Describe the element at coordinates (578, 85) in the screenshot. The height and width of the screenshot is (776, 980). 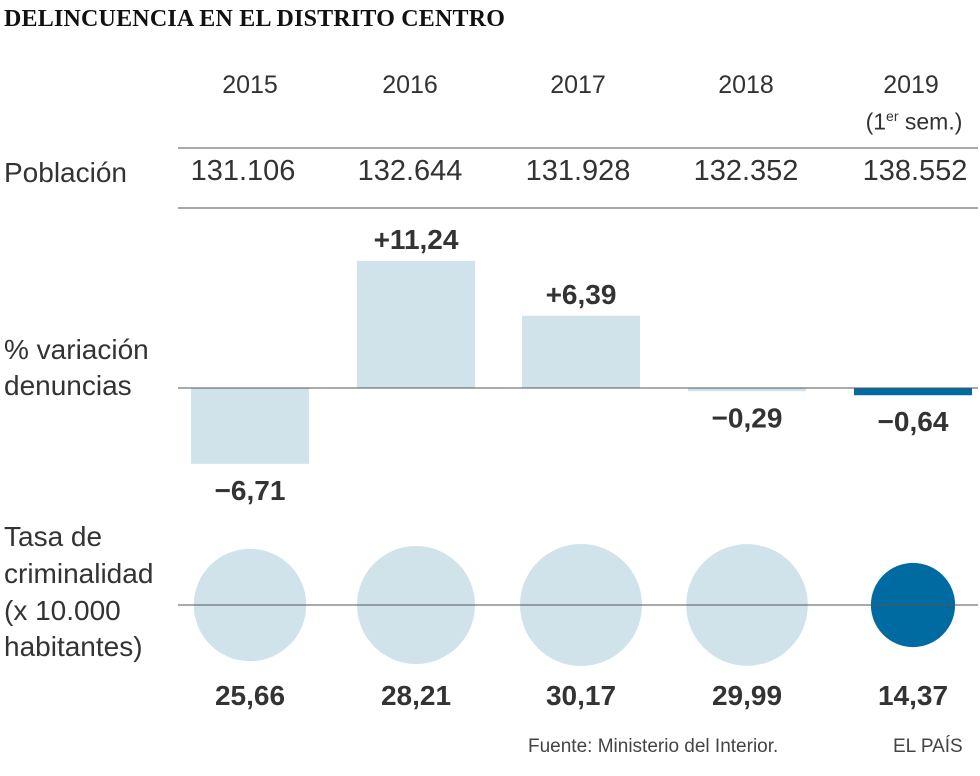
I see `year-label-2017: 2017` at that location.